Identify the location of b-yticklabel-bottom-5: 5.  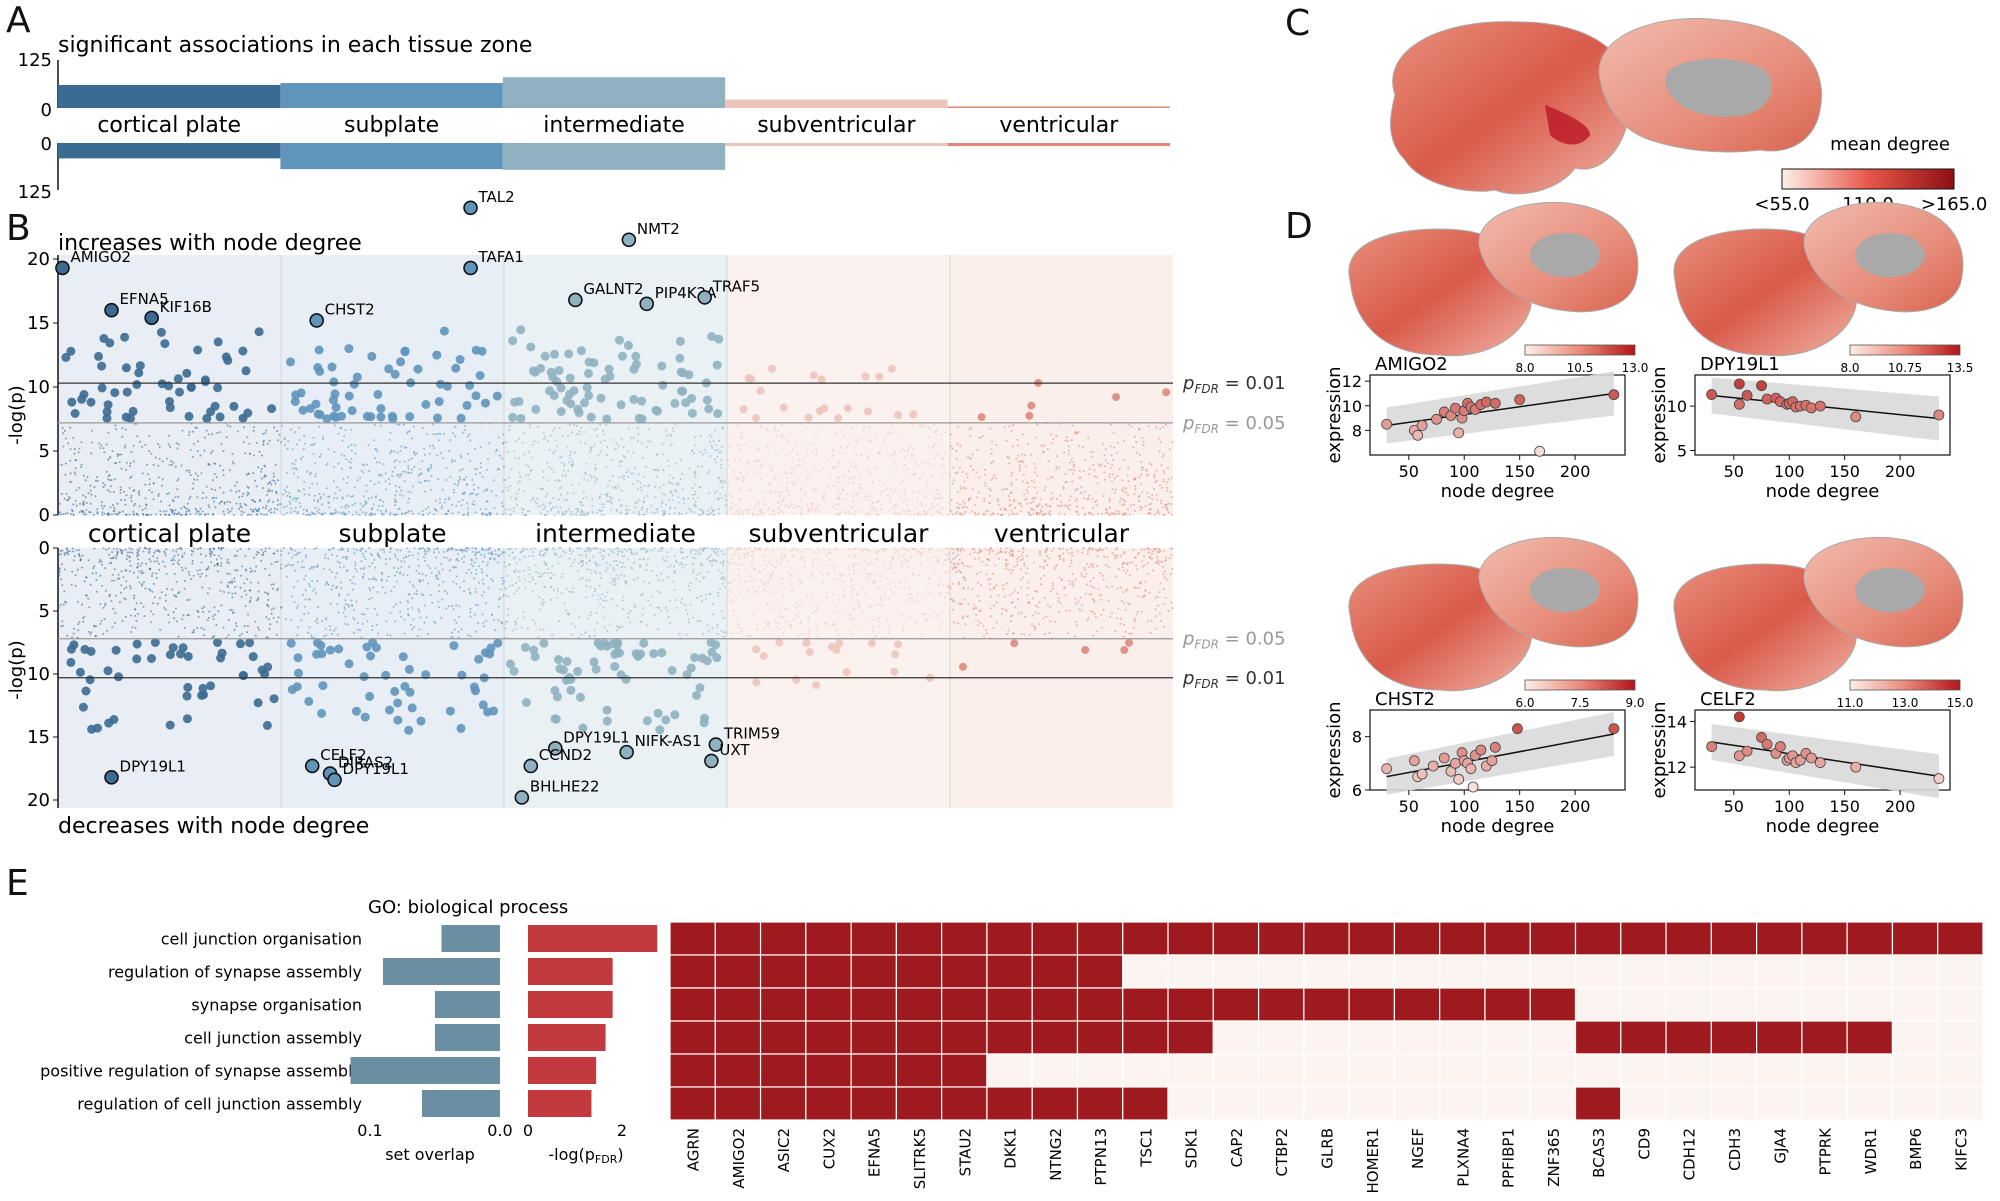
(44, 611).